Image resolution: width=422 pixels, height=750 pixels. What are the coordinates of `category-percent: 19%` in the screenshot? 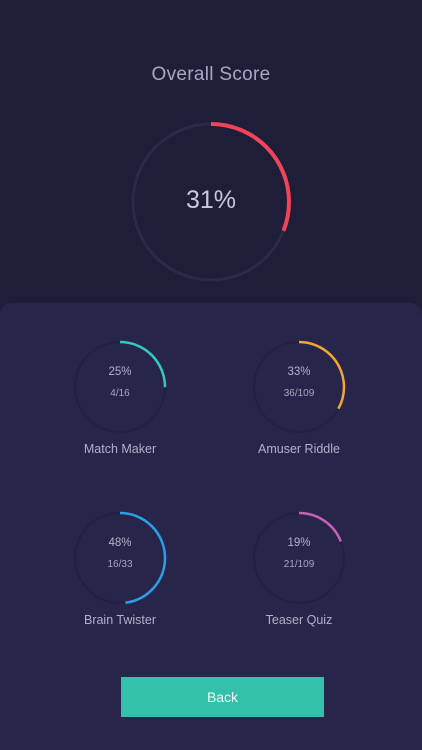 It's located at (299, 543).